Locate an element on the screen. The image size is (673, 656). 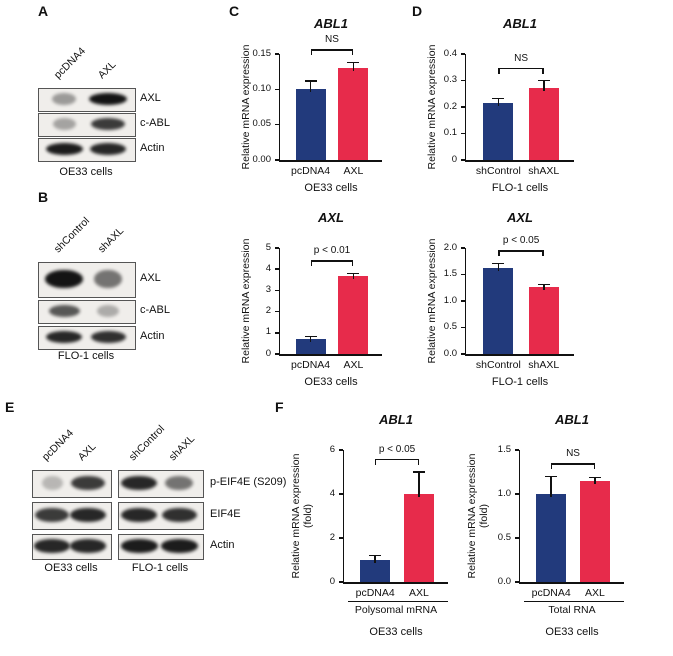
y-tick-label: 1.0 is located at coordinates (504, 493).